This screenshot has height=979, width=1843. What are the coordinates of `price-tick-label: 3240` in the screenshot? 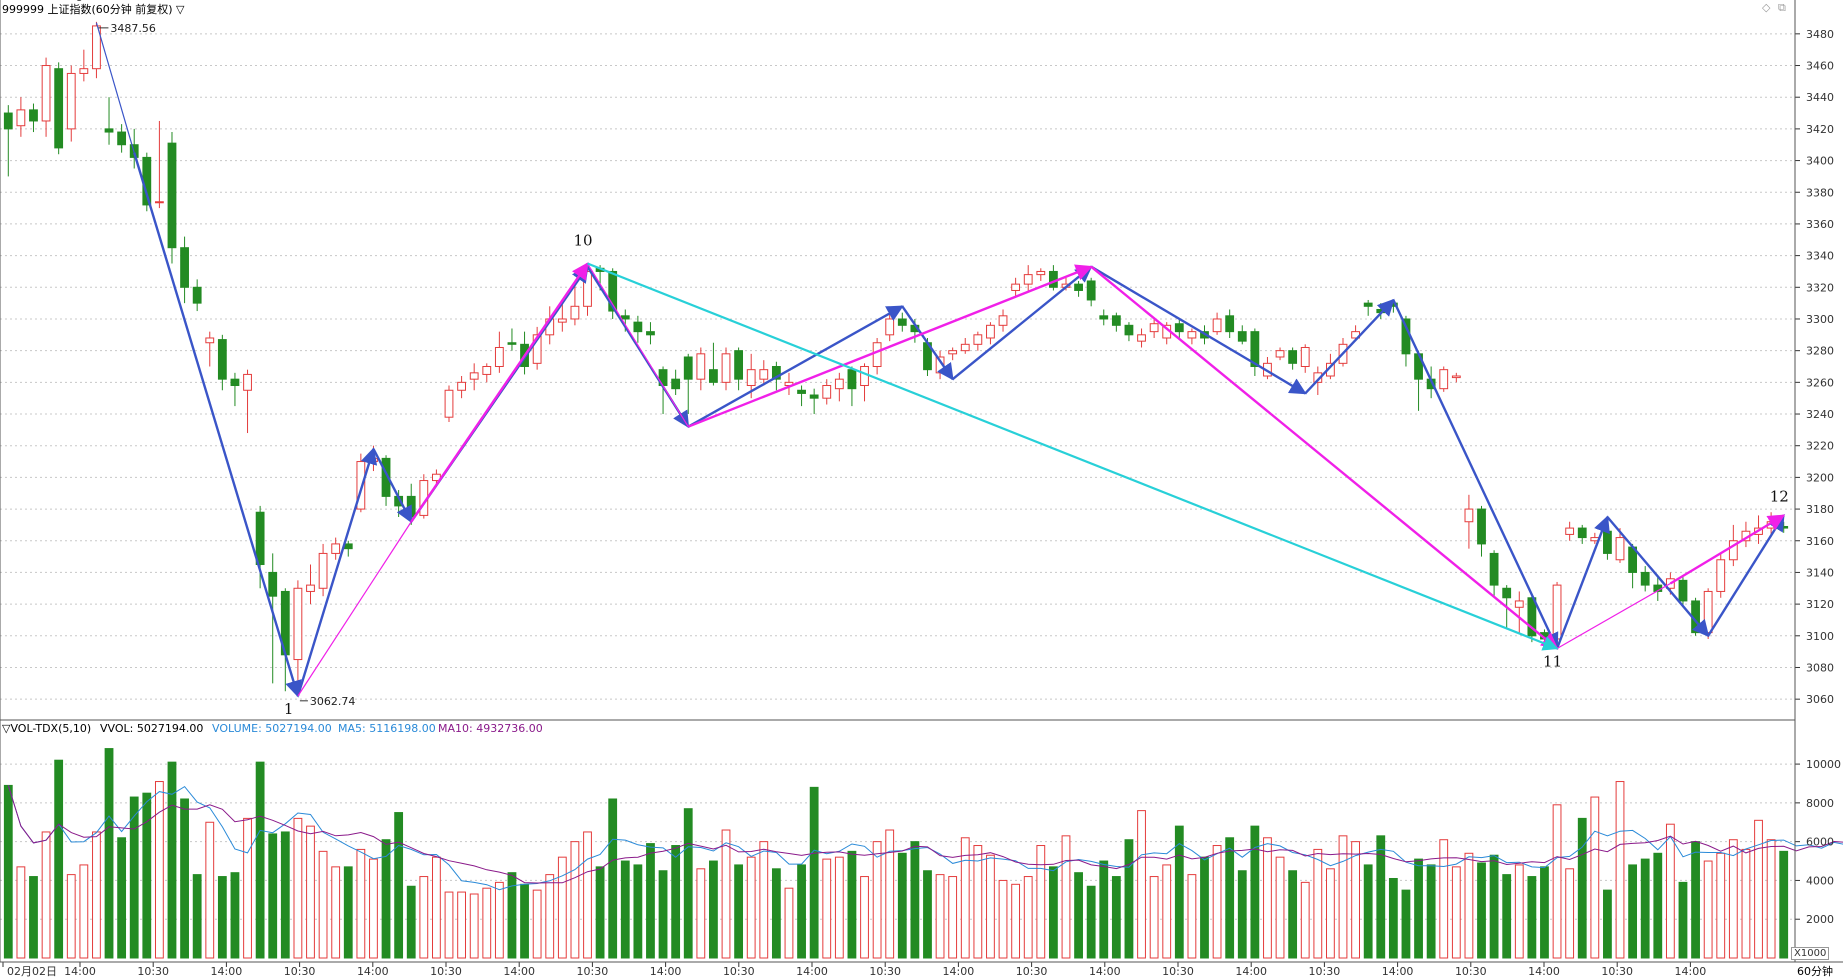 It's located at (1820, 414).